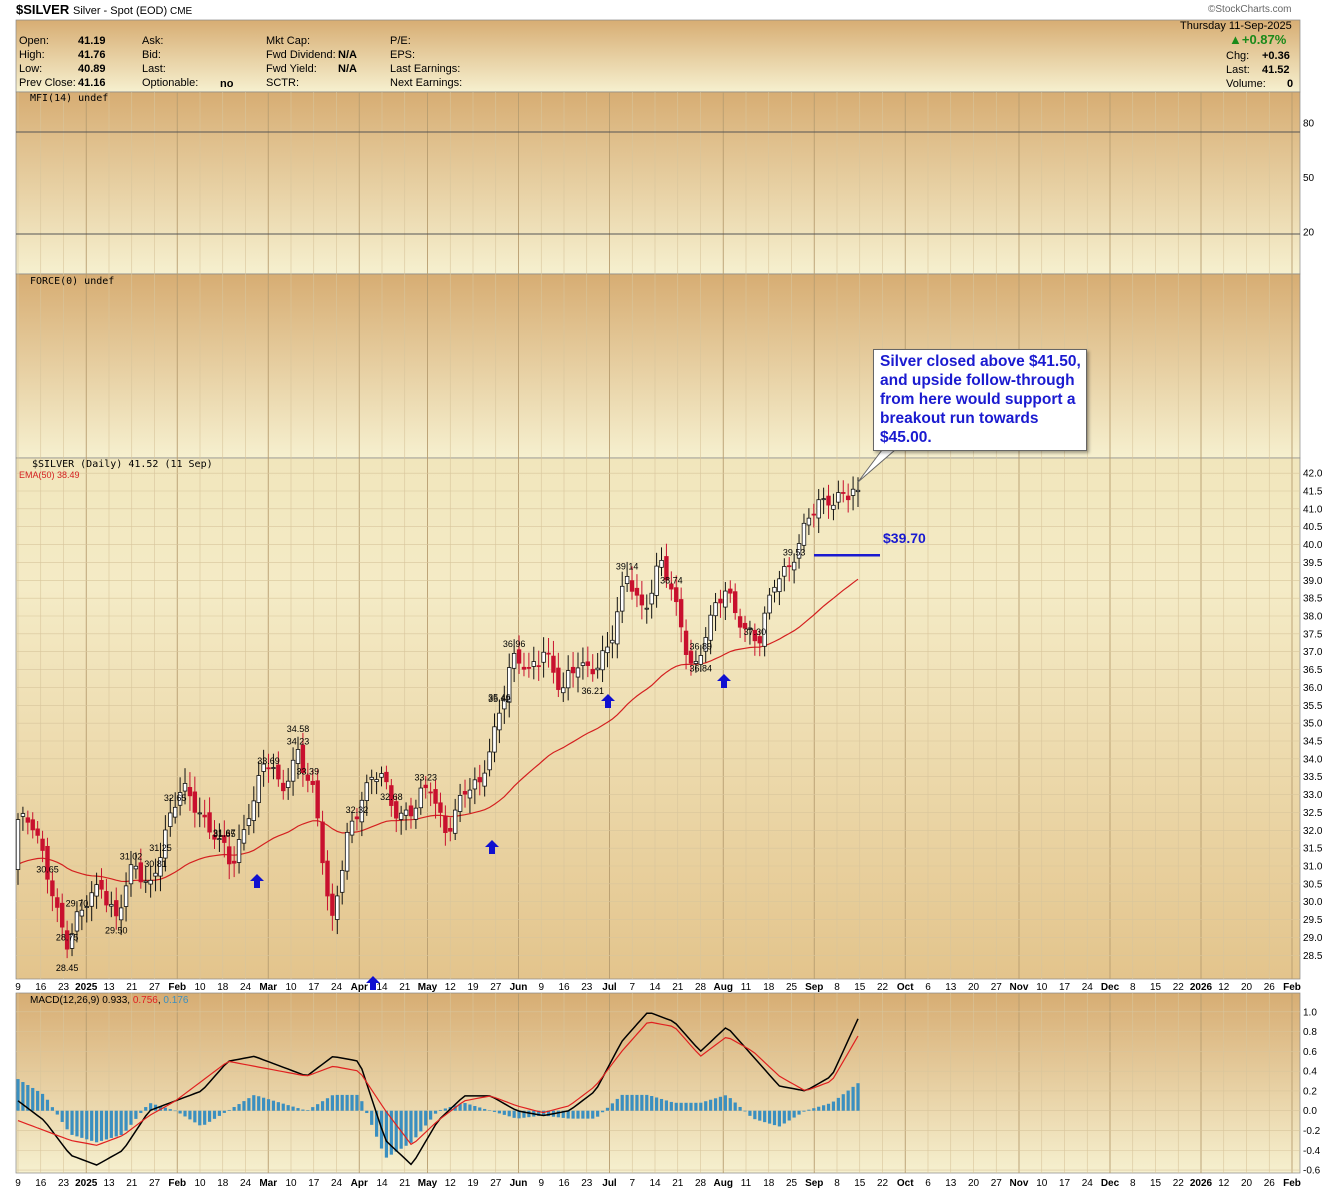  What do you see at coordinates (92, 55) in the screenshot?
I see `high-value: 41.76` at bounding box center [92, 55].